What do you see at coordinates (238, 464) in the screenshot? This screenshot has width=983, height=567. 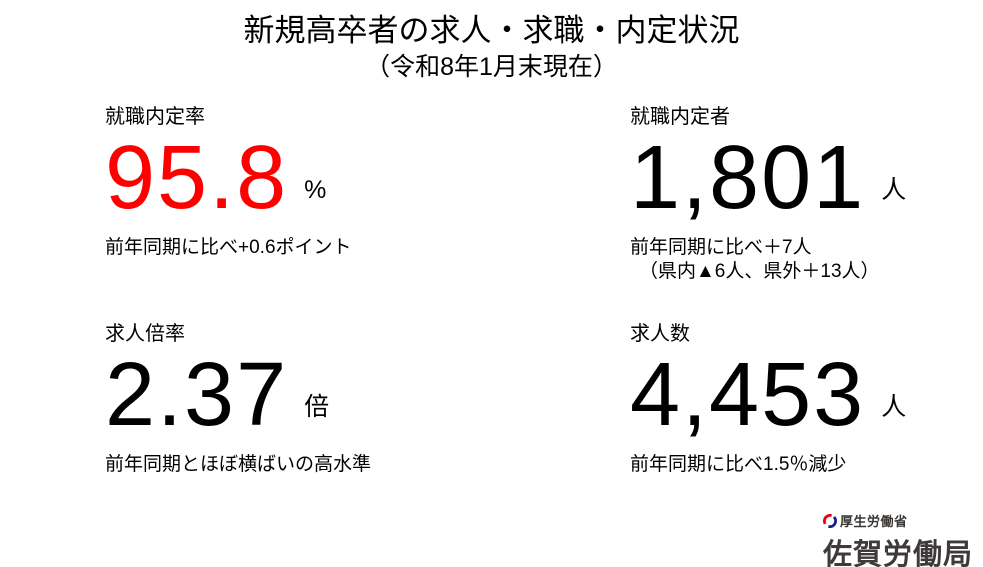 I see `metric-note: 前年同期とほぼ横ばいの高水準` at bounding box center [238, 464].